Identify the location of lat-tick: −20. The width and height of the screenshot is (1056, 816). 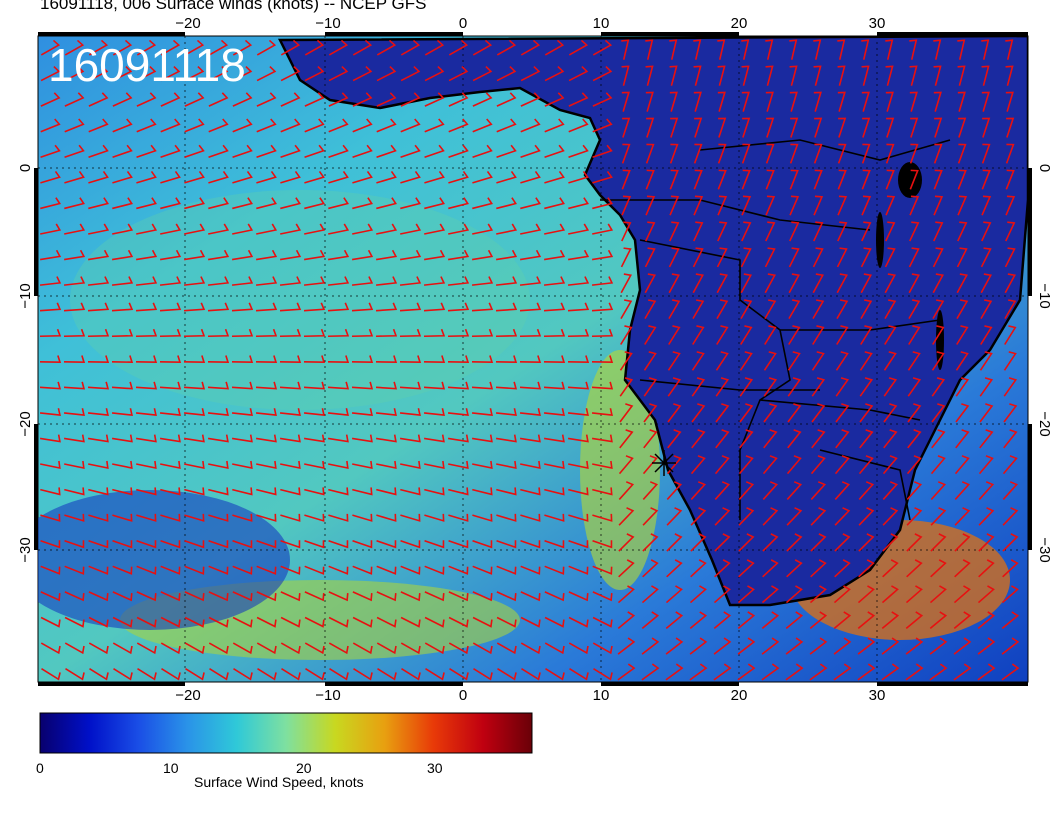
(1044, 423).